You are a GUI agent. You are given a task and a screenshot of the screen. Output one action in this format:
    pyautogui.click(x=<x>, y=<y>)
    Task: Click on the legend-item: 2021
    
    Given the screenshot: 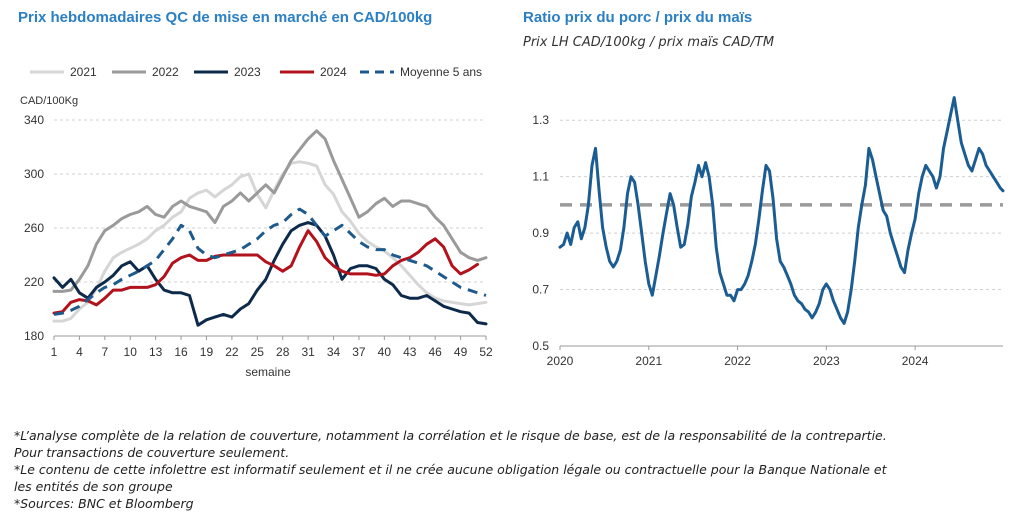 What is the action you would take?
    pyautogui.click(x=63, y=72)
    